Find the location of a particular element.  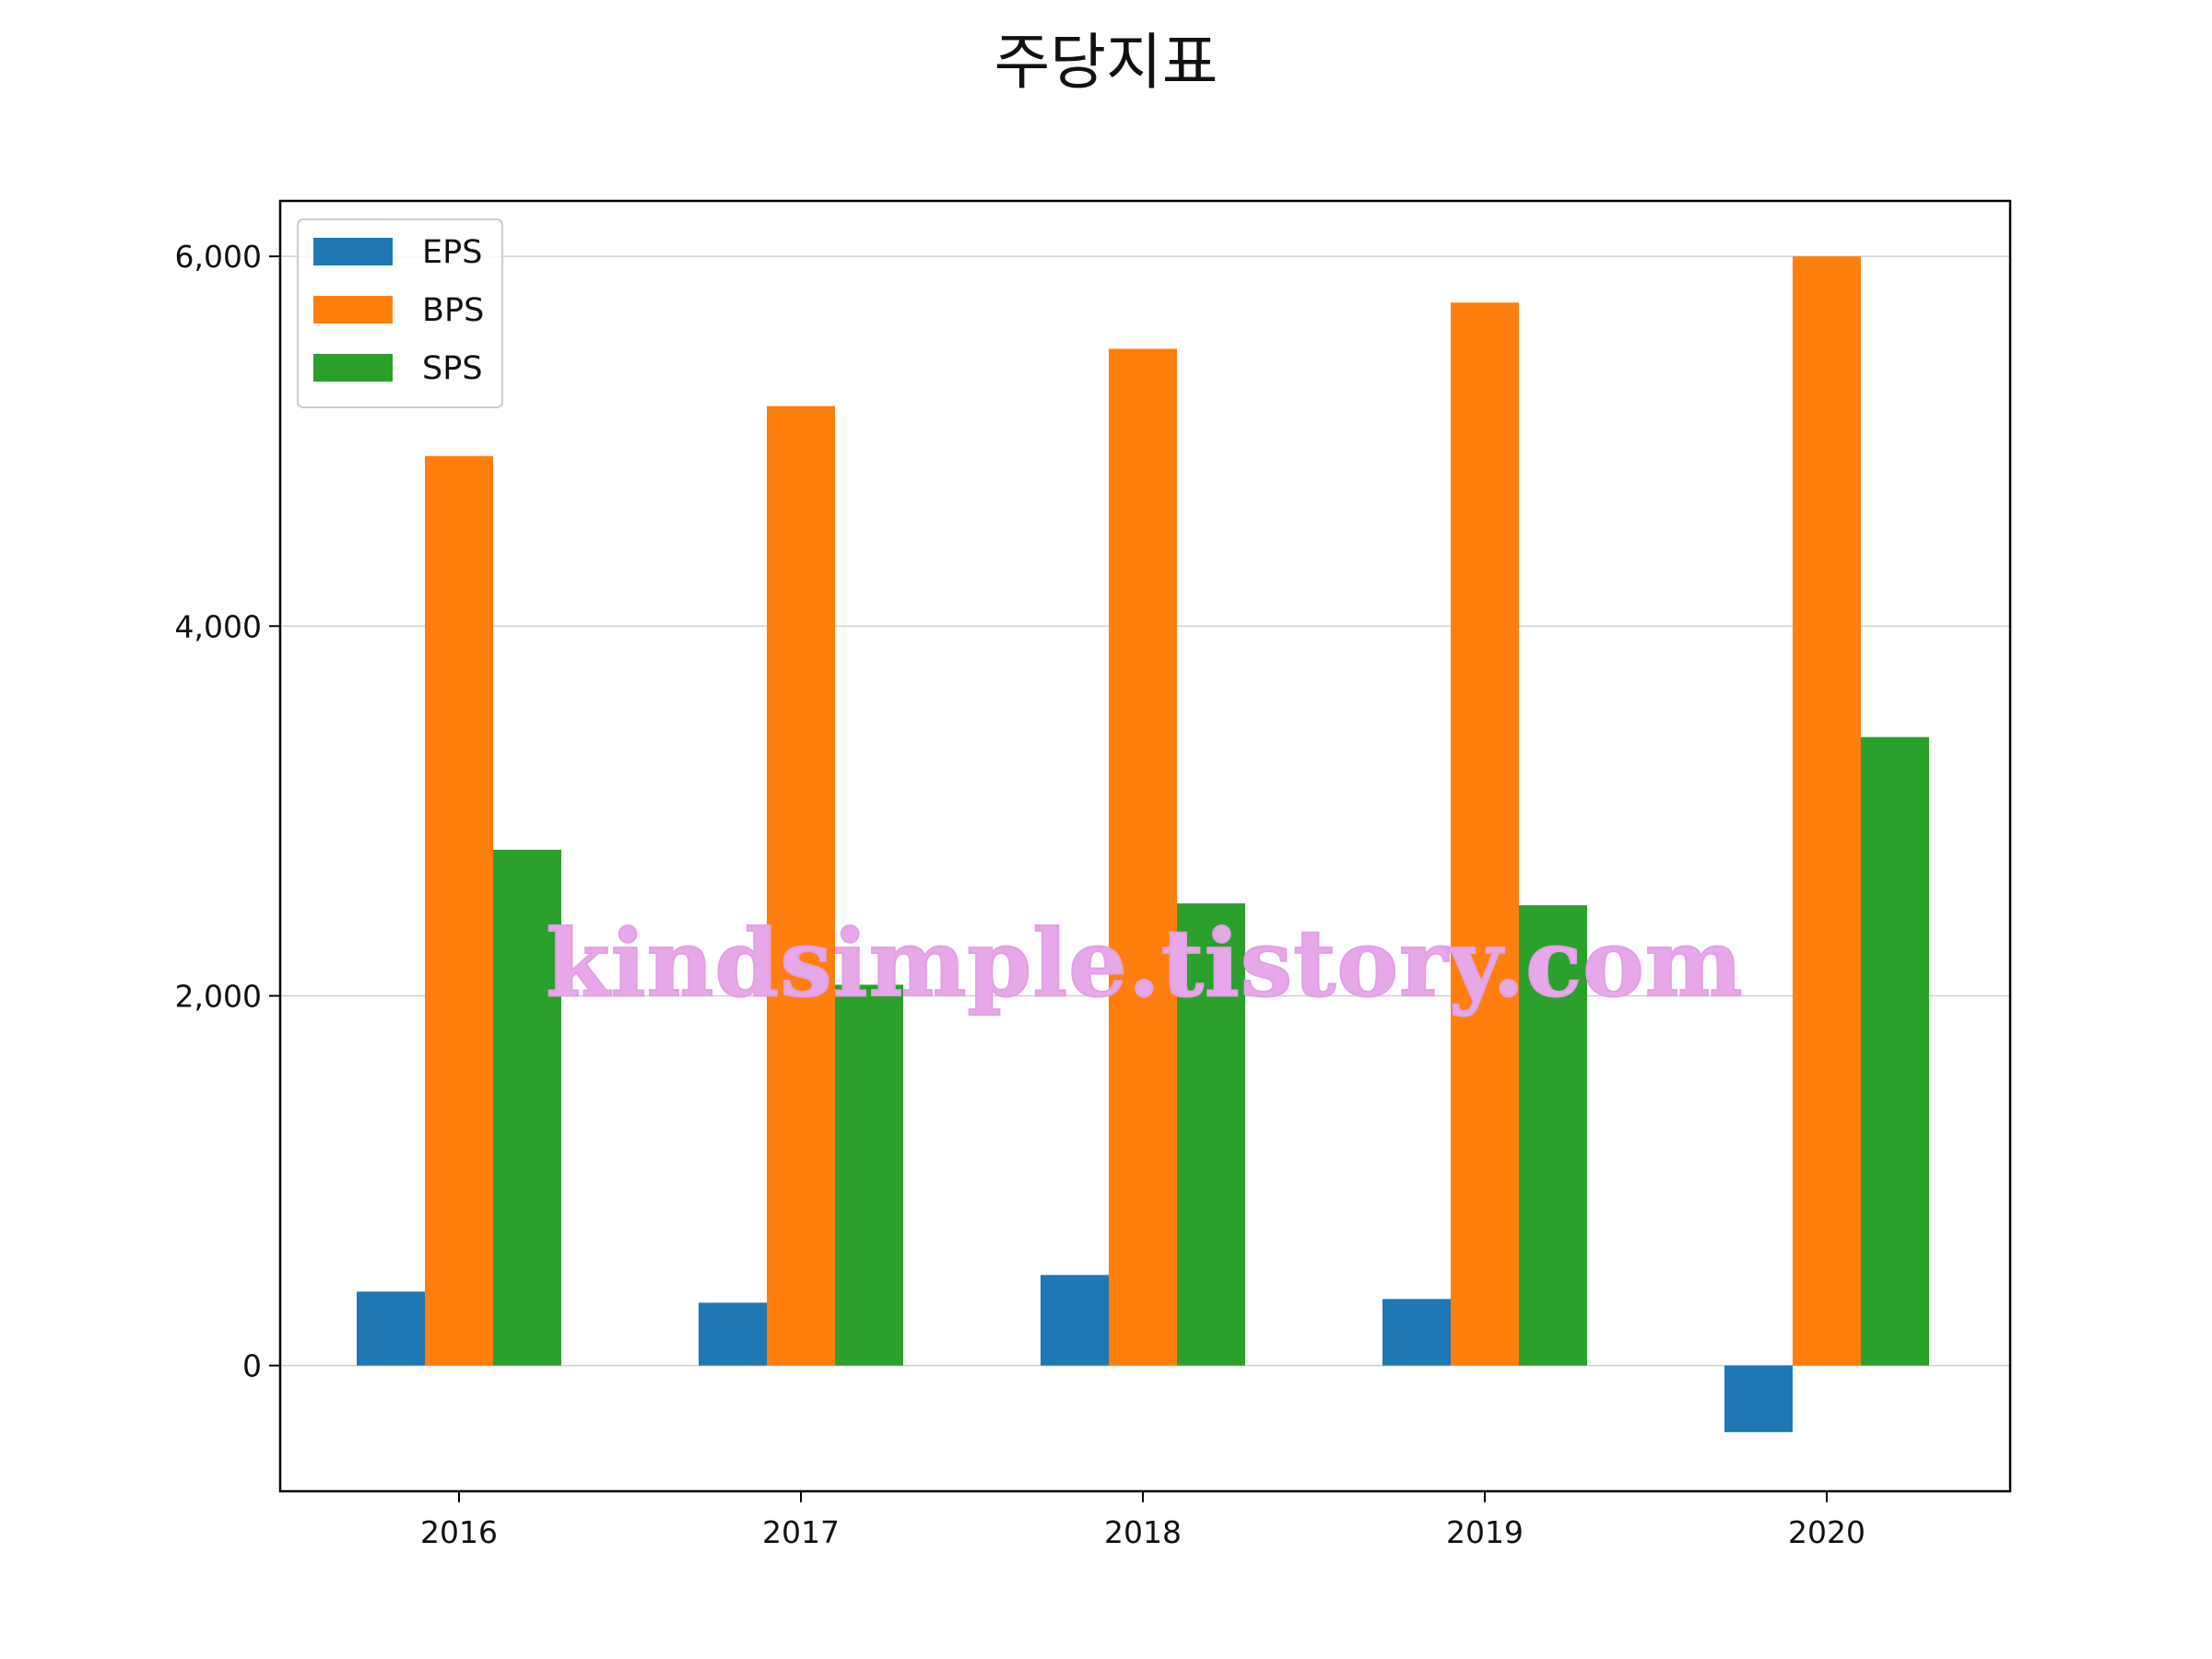

bar-bps-2019 is located at coordinates (1485, 834).